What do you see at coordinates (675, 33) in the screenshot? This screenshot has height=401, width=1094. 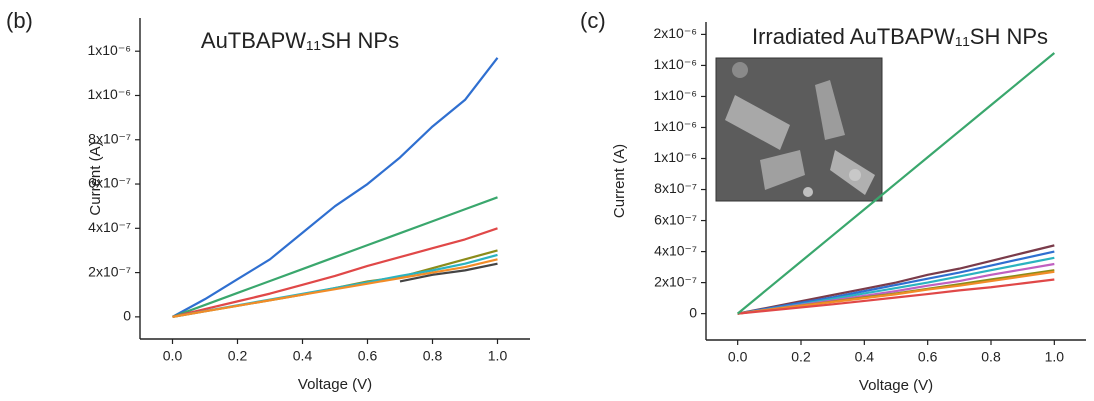 I see `y-tick-label: 2x10⁻⁶` at bounding box center [675, 33].